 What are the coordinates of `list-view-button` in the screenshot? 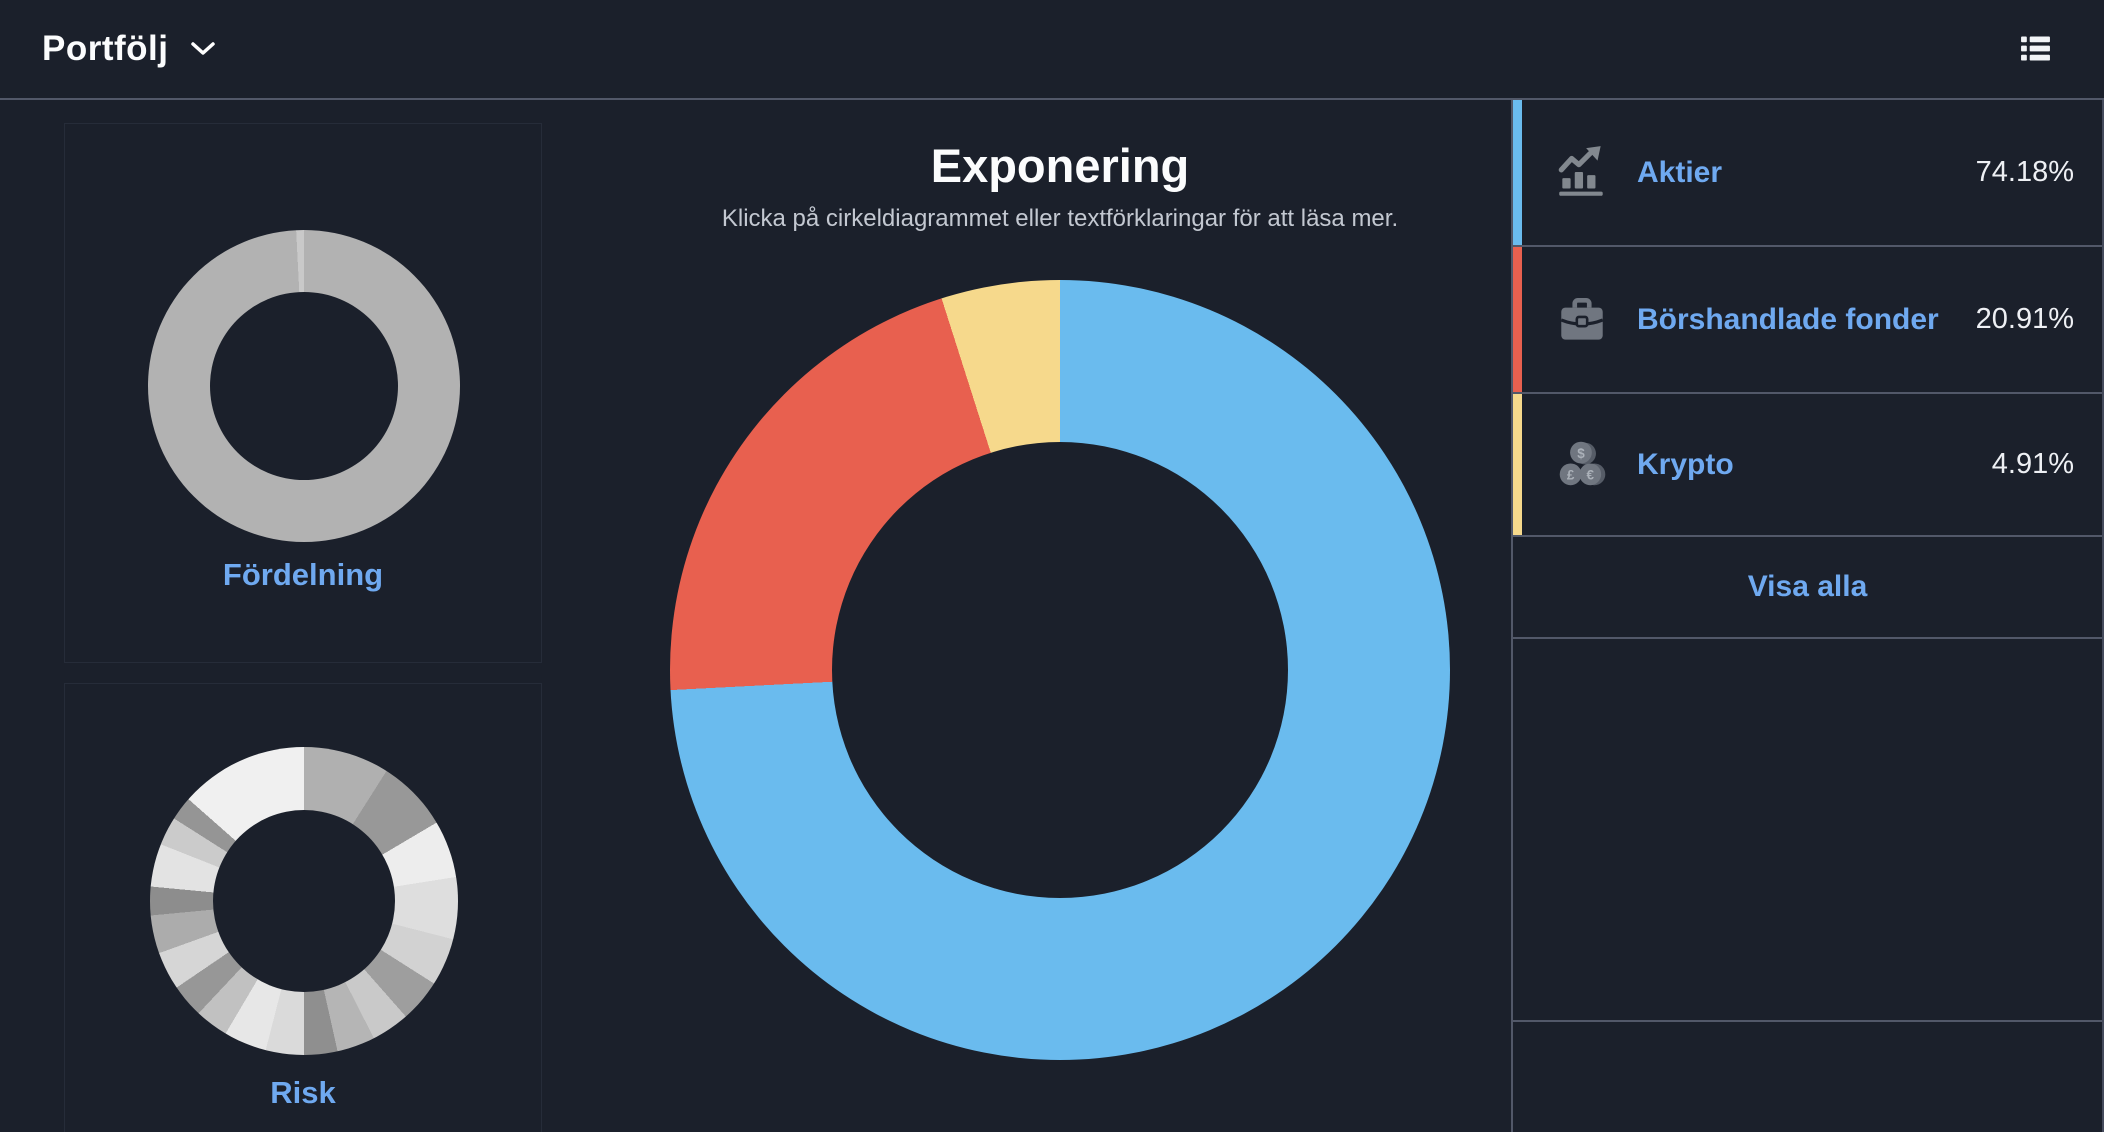 It's located at (2035, 49).